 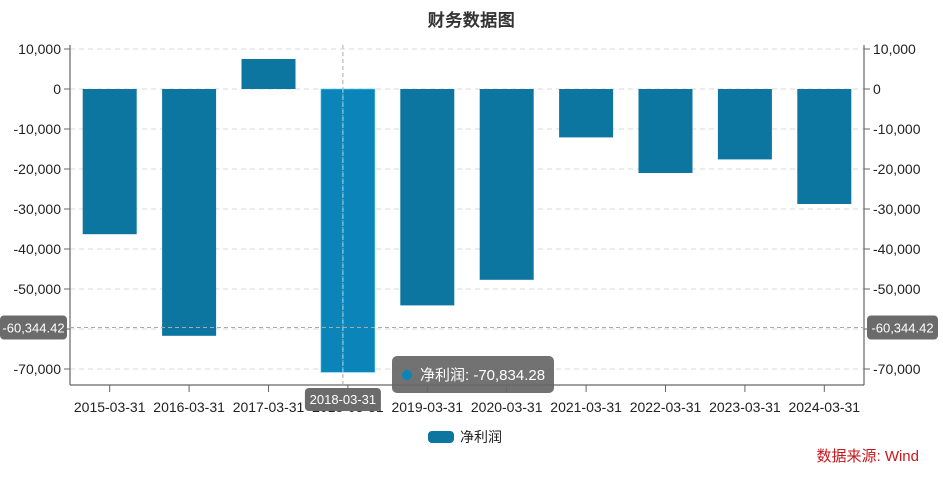 I want to click on y-tick-label-right: -20,000, so click(x=897, y=169).